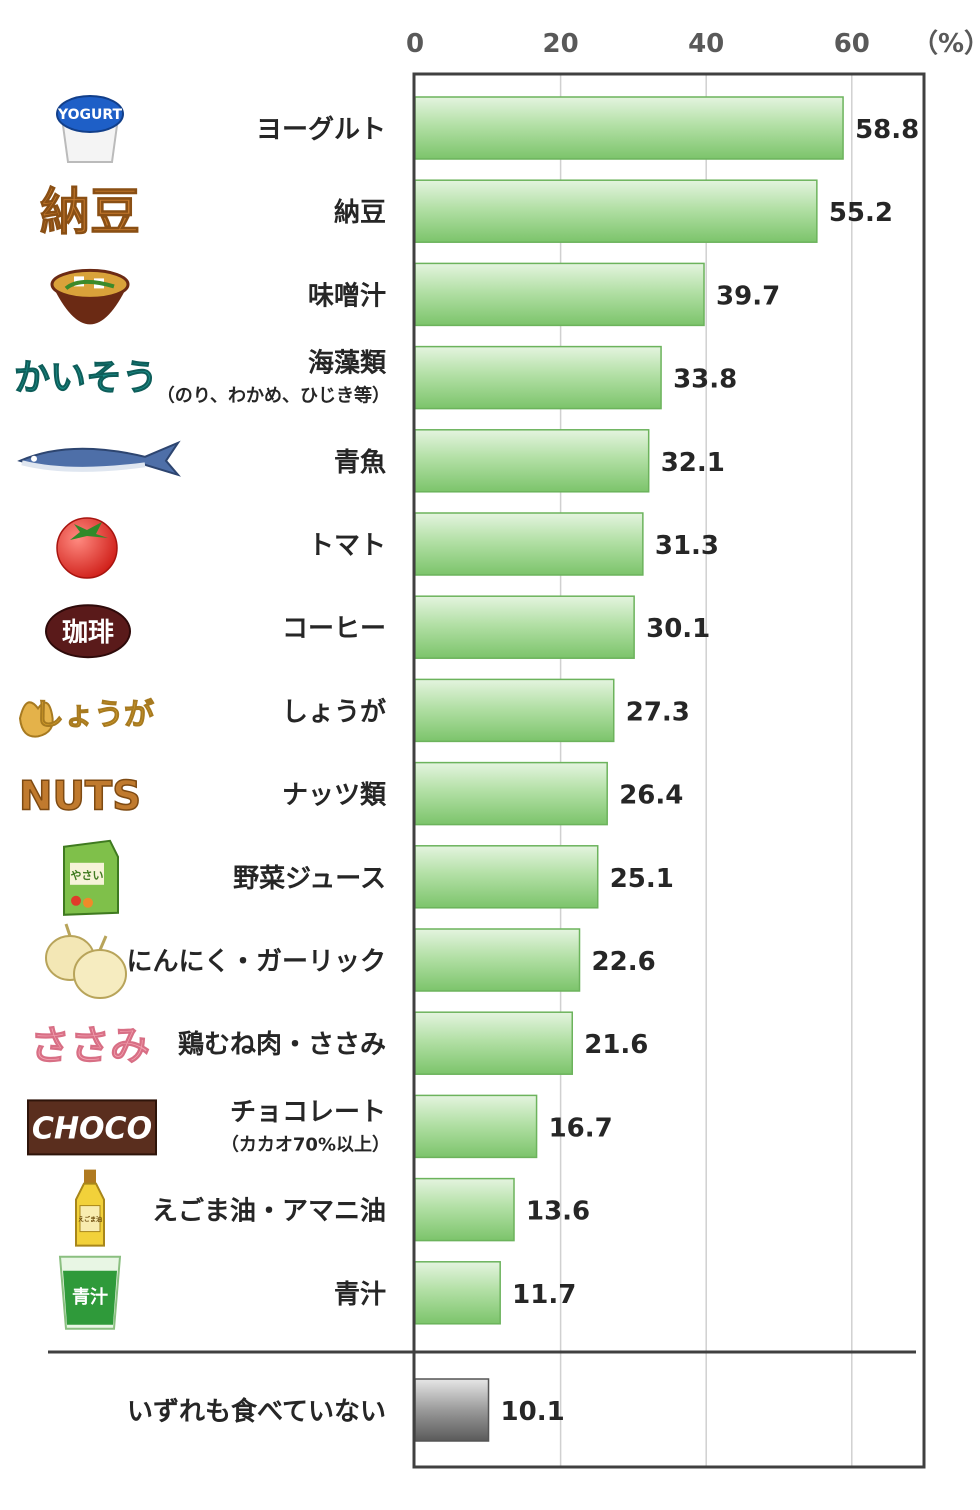  Describe the element at coordinates (99, 458) in the screenshot. I see `fish-icon` at that location.